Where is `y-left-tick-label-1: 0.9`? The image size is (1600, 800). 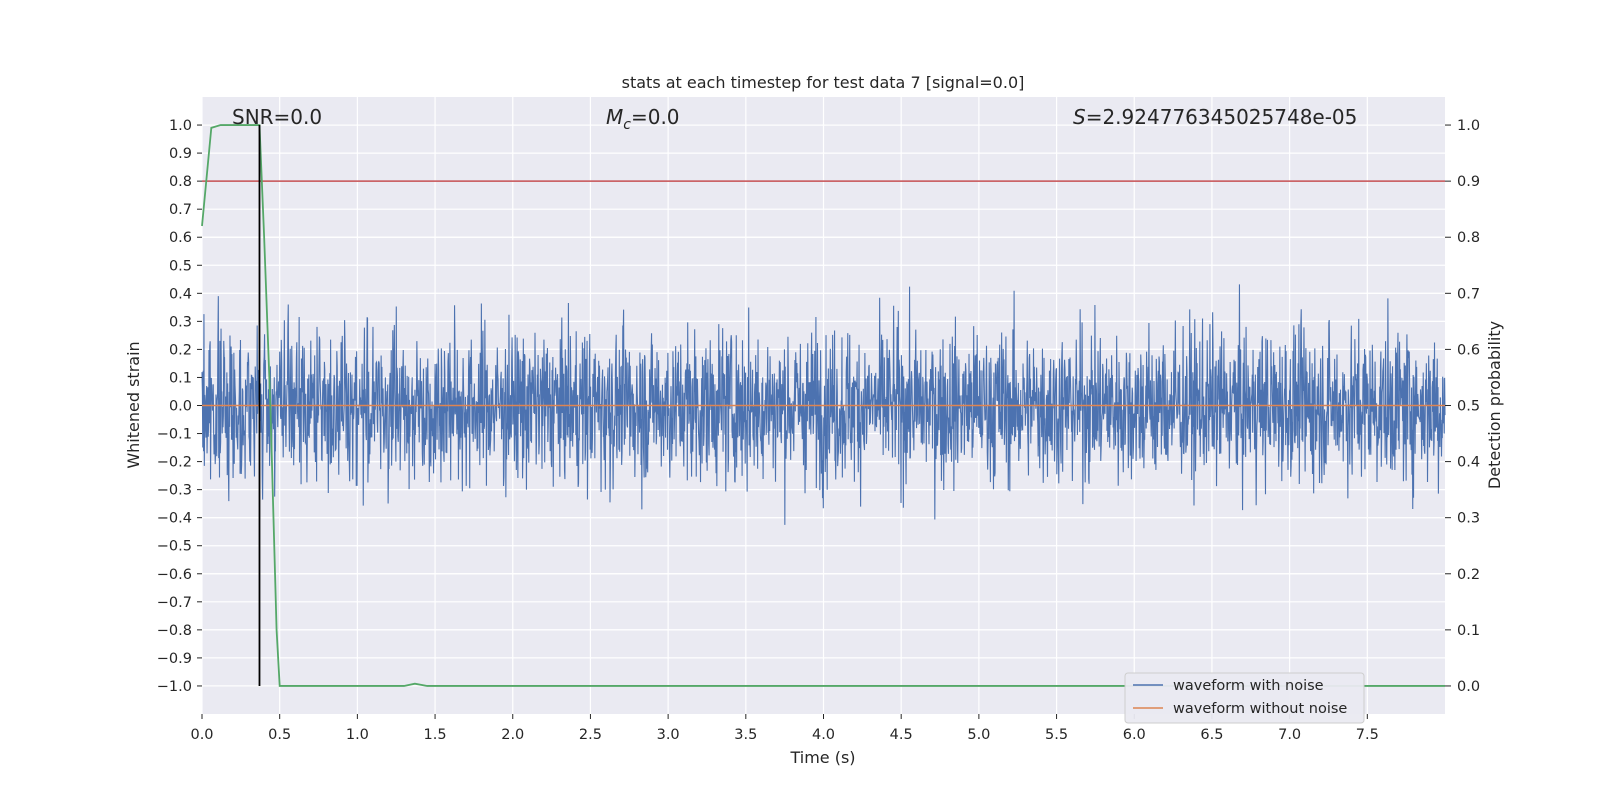
y-left-tick-label-1: 0.9 is located at coordinates (180, 154).